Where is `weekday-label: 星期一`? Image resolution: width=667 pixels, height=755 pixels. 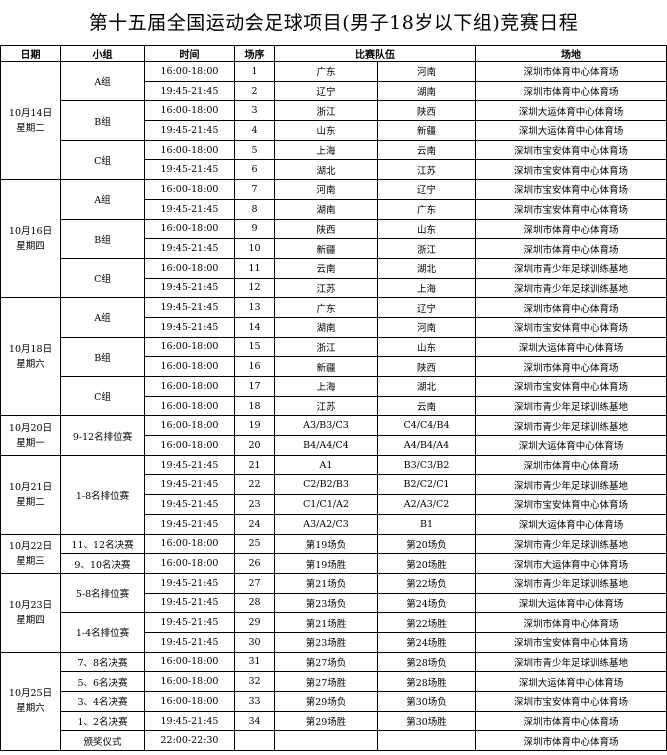
weekday-label: 星期一 is located at coordinates (30, 443).